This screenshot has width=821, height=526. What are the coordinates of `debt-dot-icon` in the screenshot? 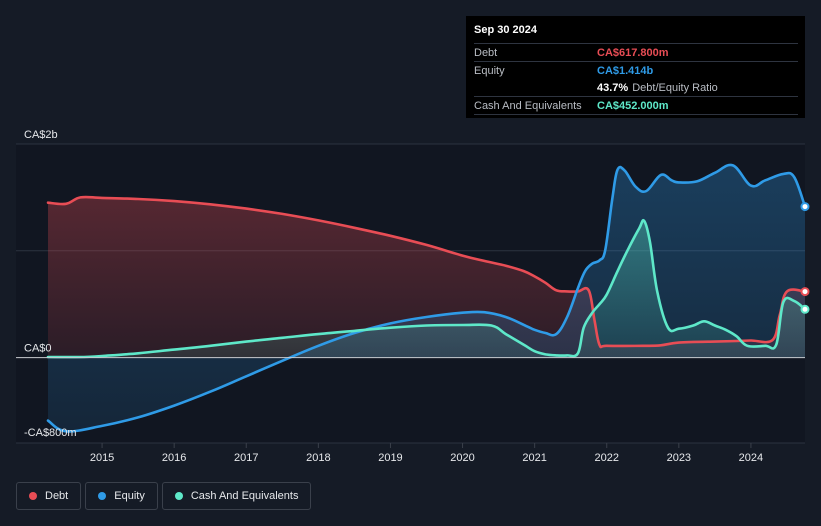 It's located at (33, 496).